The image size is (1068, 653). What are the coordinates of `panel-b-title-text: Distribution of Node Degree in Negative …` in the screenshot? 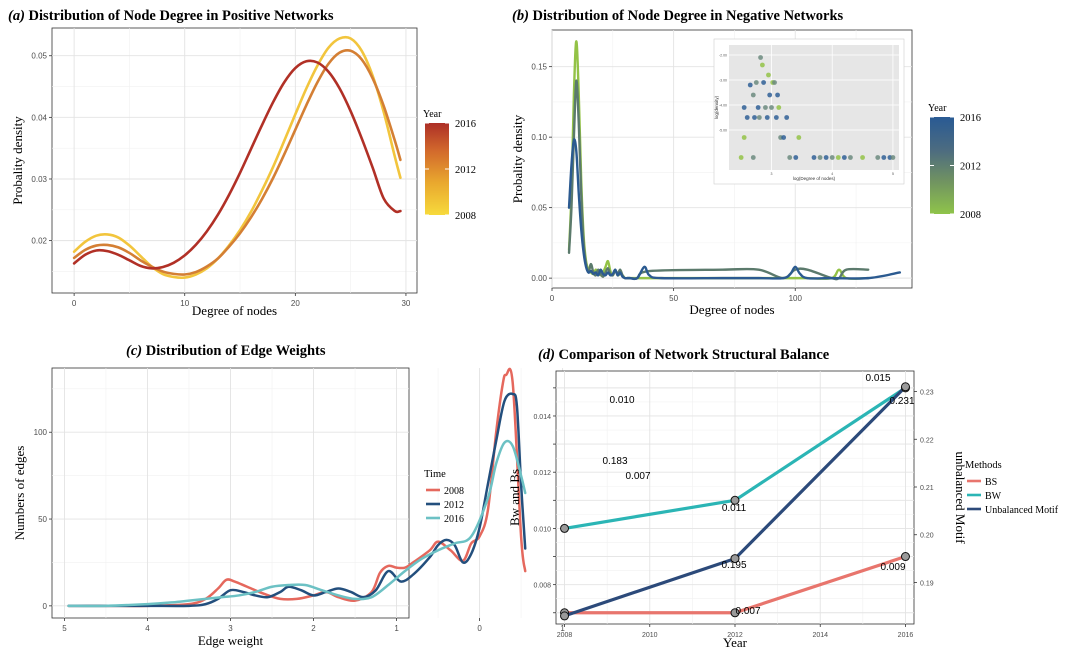 It's located at (688, 16).